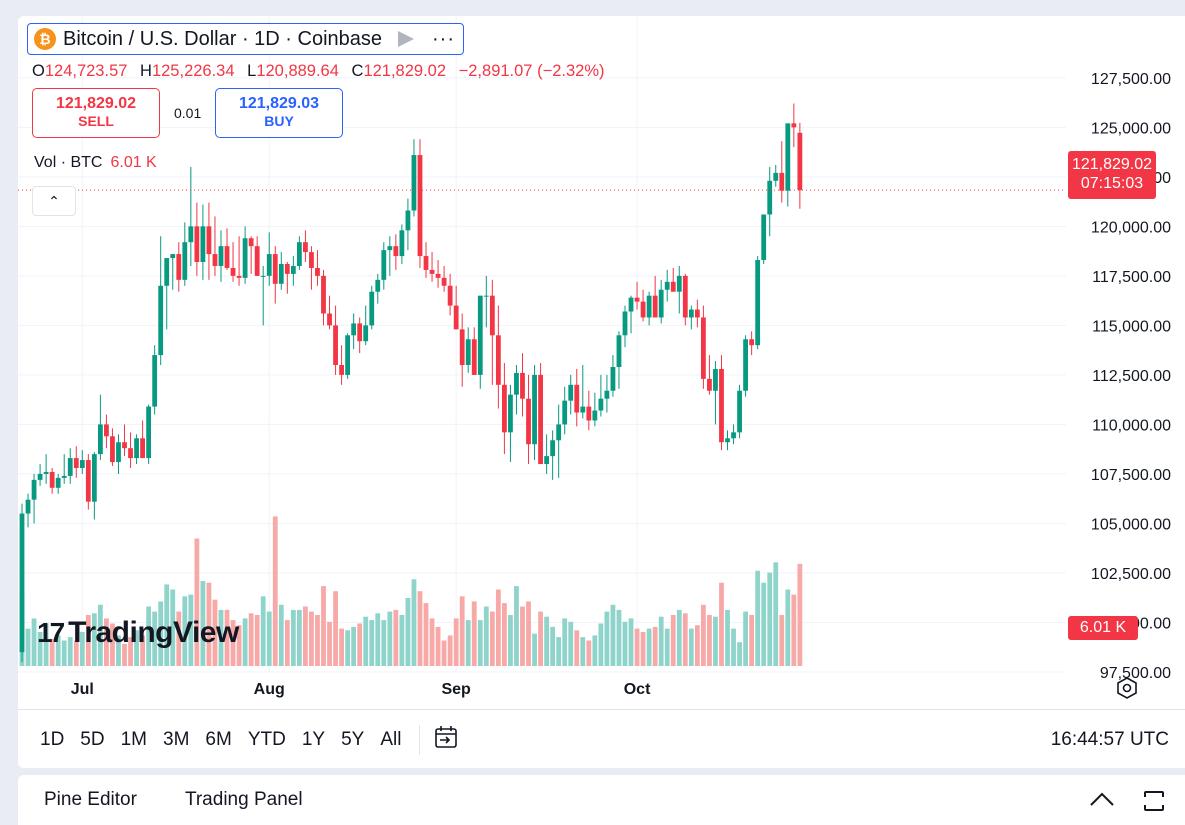  Describe the element at coordinates (96, 113) in the screenshot. I see `sell-button: 121,829.02 SELL` at that location.